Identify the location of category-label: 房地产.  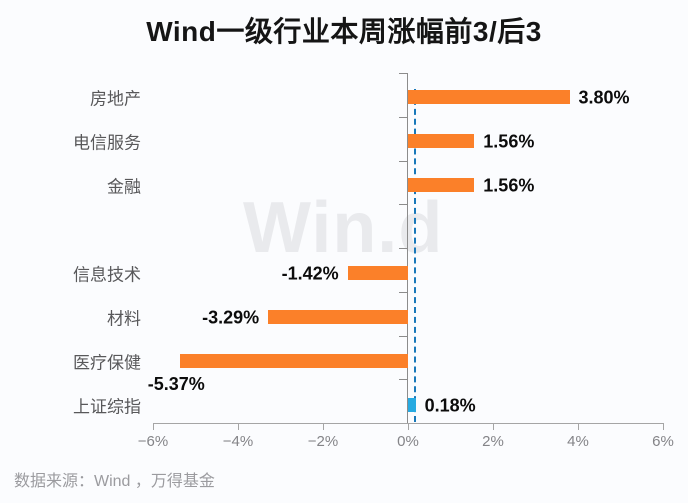
(115, 99).